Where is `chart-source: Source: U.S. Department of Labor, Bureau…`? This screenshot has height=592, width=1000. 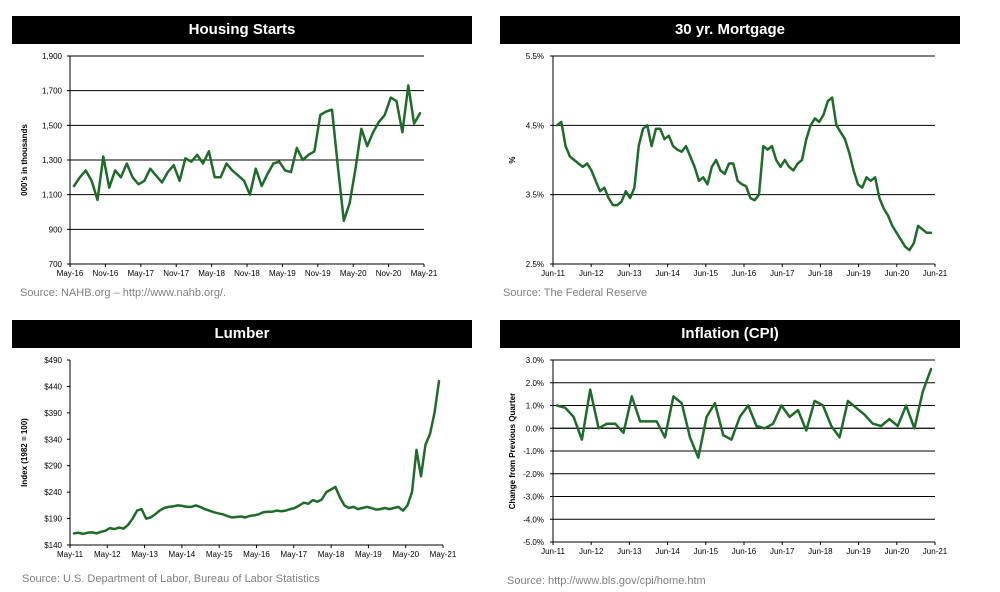 chart-source: Source: U.S. Department of Labor, Bureau… is located at coordinates (171, 579).